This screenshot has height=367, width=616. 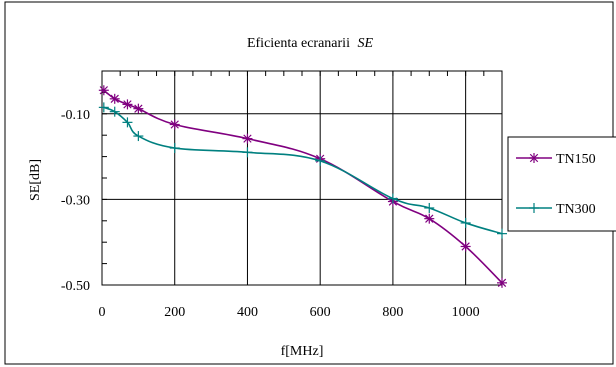 I want to click on chart-title-symbol: SE, so click(x=365, y=43).